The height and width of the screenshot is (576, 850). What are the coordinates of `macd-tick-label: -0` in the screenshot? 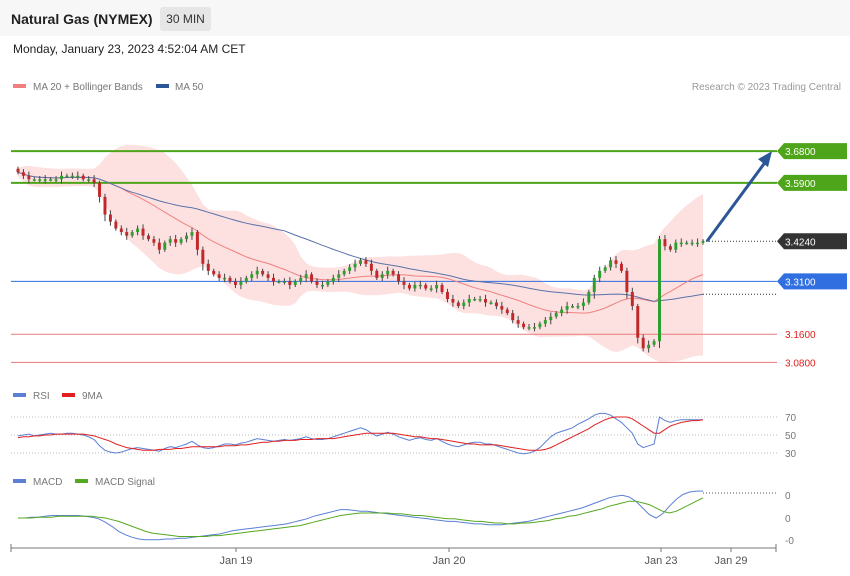 It's located at (789, 541).